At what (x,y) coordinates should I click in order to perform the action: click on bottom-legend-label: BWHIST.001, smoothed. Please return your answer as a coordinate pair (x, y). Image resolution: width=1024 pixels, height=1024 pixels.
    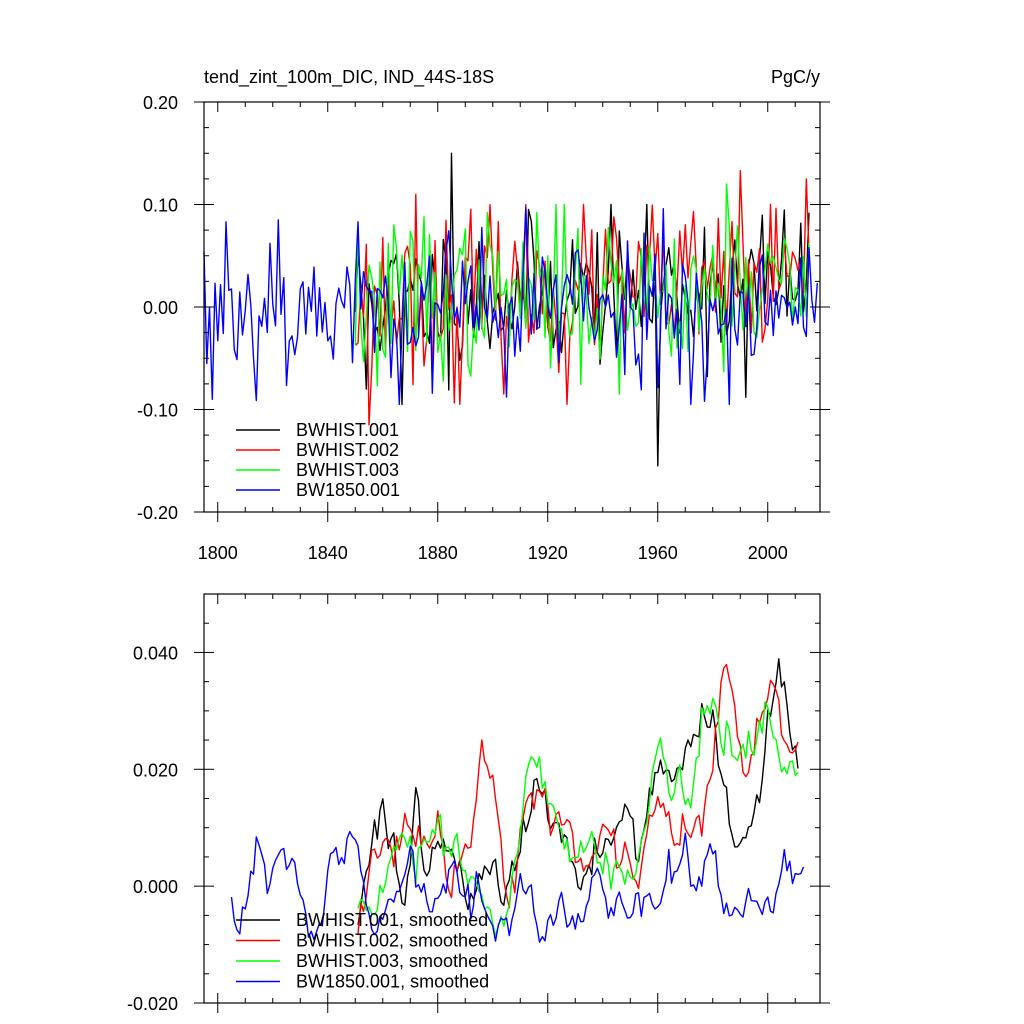
    Looking at the image, I should click on (392, 920).